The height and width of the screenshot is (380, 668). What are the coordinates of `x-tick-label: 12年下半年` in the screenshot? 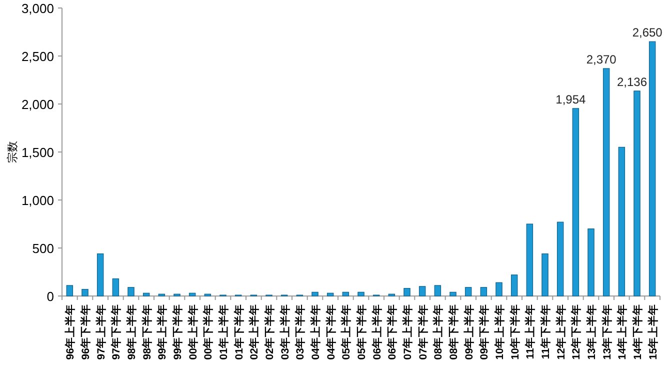 It's located at (576, 332).